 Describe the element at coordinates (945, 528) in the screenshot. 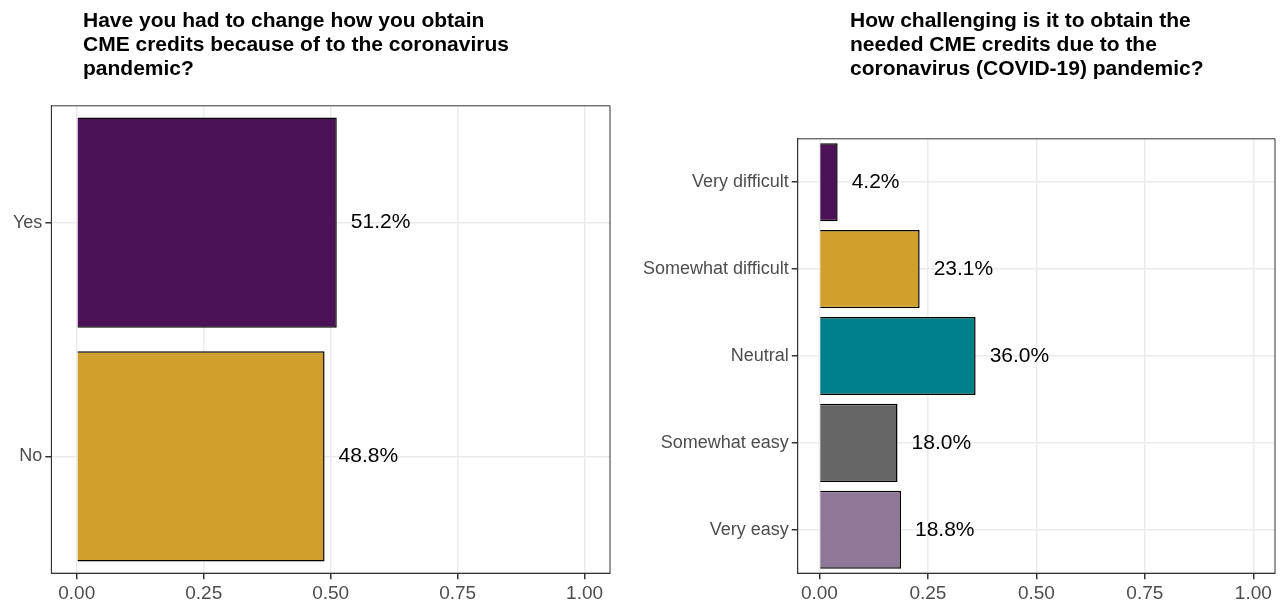

I see `data-label: 18.8%` at that location.